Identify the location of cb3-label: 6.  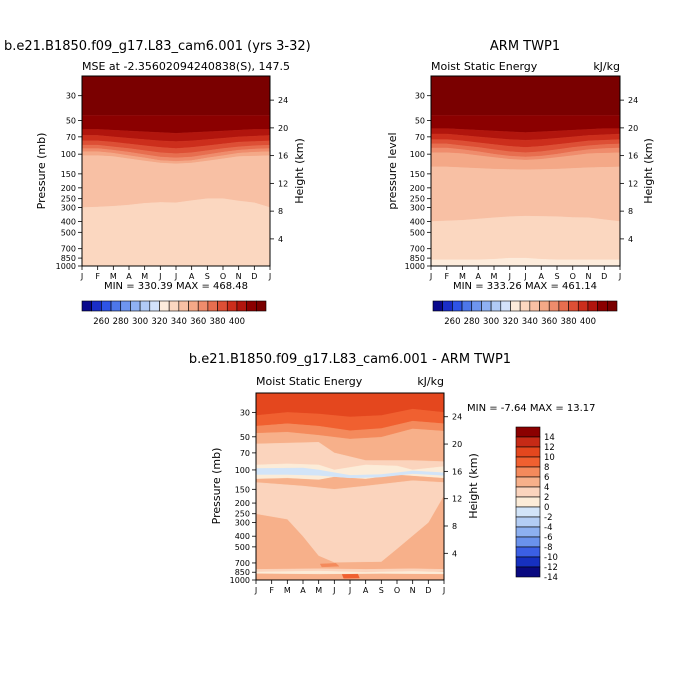
(546, 478).